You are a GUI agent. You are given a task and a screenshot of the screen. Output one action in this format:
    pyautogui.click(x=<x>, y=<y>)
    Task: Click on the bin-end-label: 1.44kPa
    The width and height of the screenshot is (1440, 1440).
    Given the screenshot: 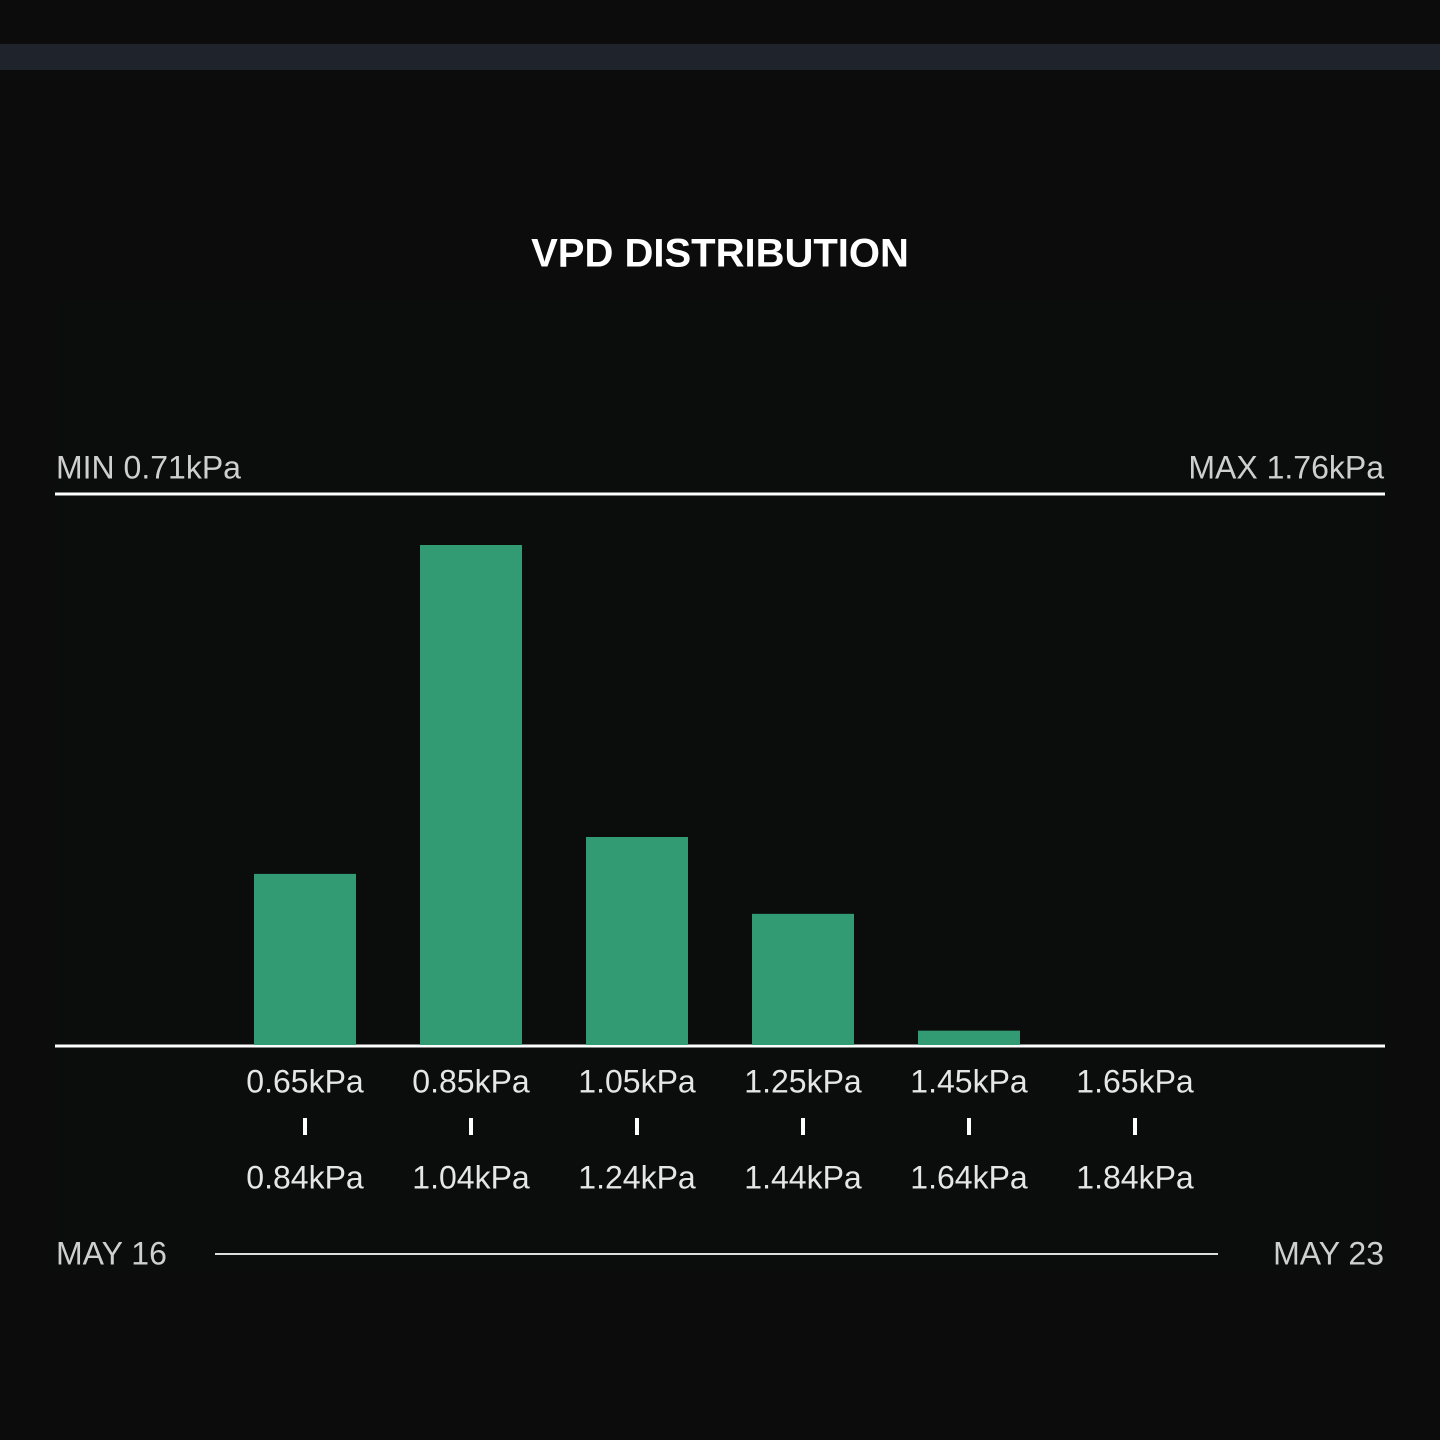 What is the action you would take?
    pyautogui.click(x=803, y=1177)
    